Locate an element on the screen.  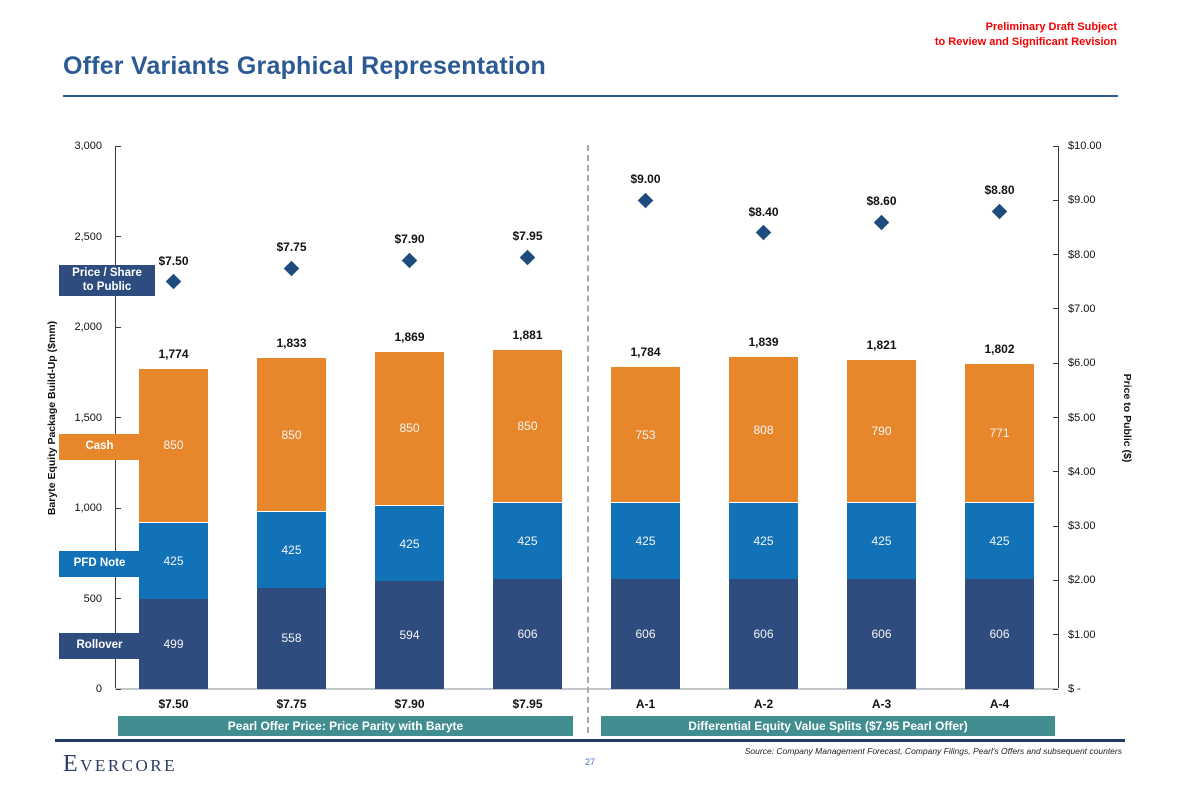
bar-segment-rollover: 558 is located at coordinates (291, 638).